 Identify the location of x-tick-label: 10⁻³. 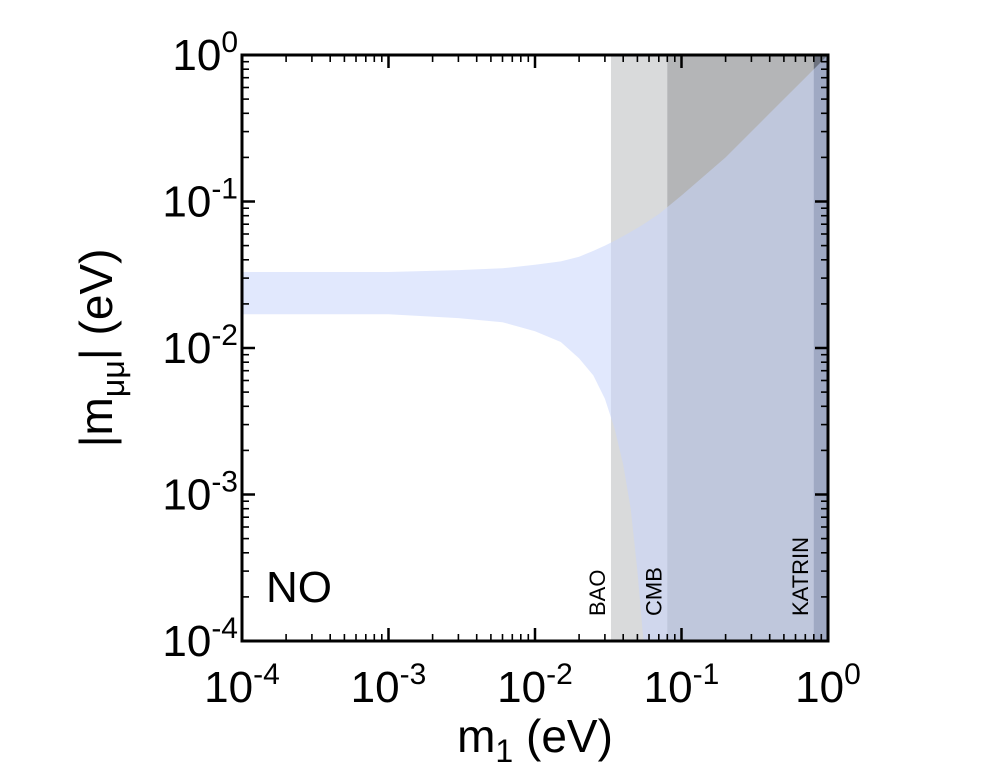
(389, 685).